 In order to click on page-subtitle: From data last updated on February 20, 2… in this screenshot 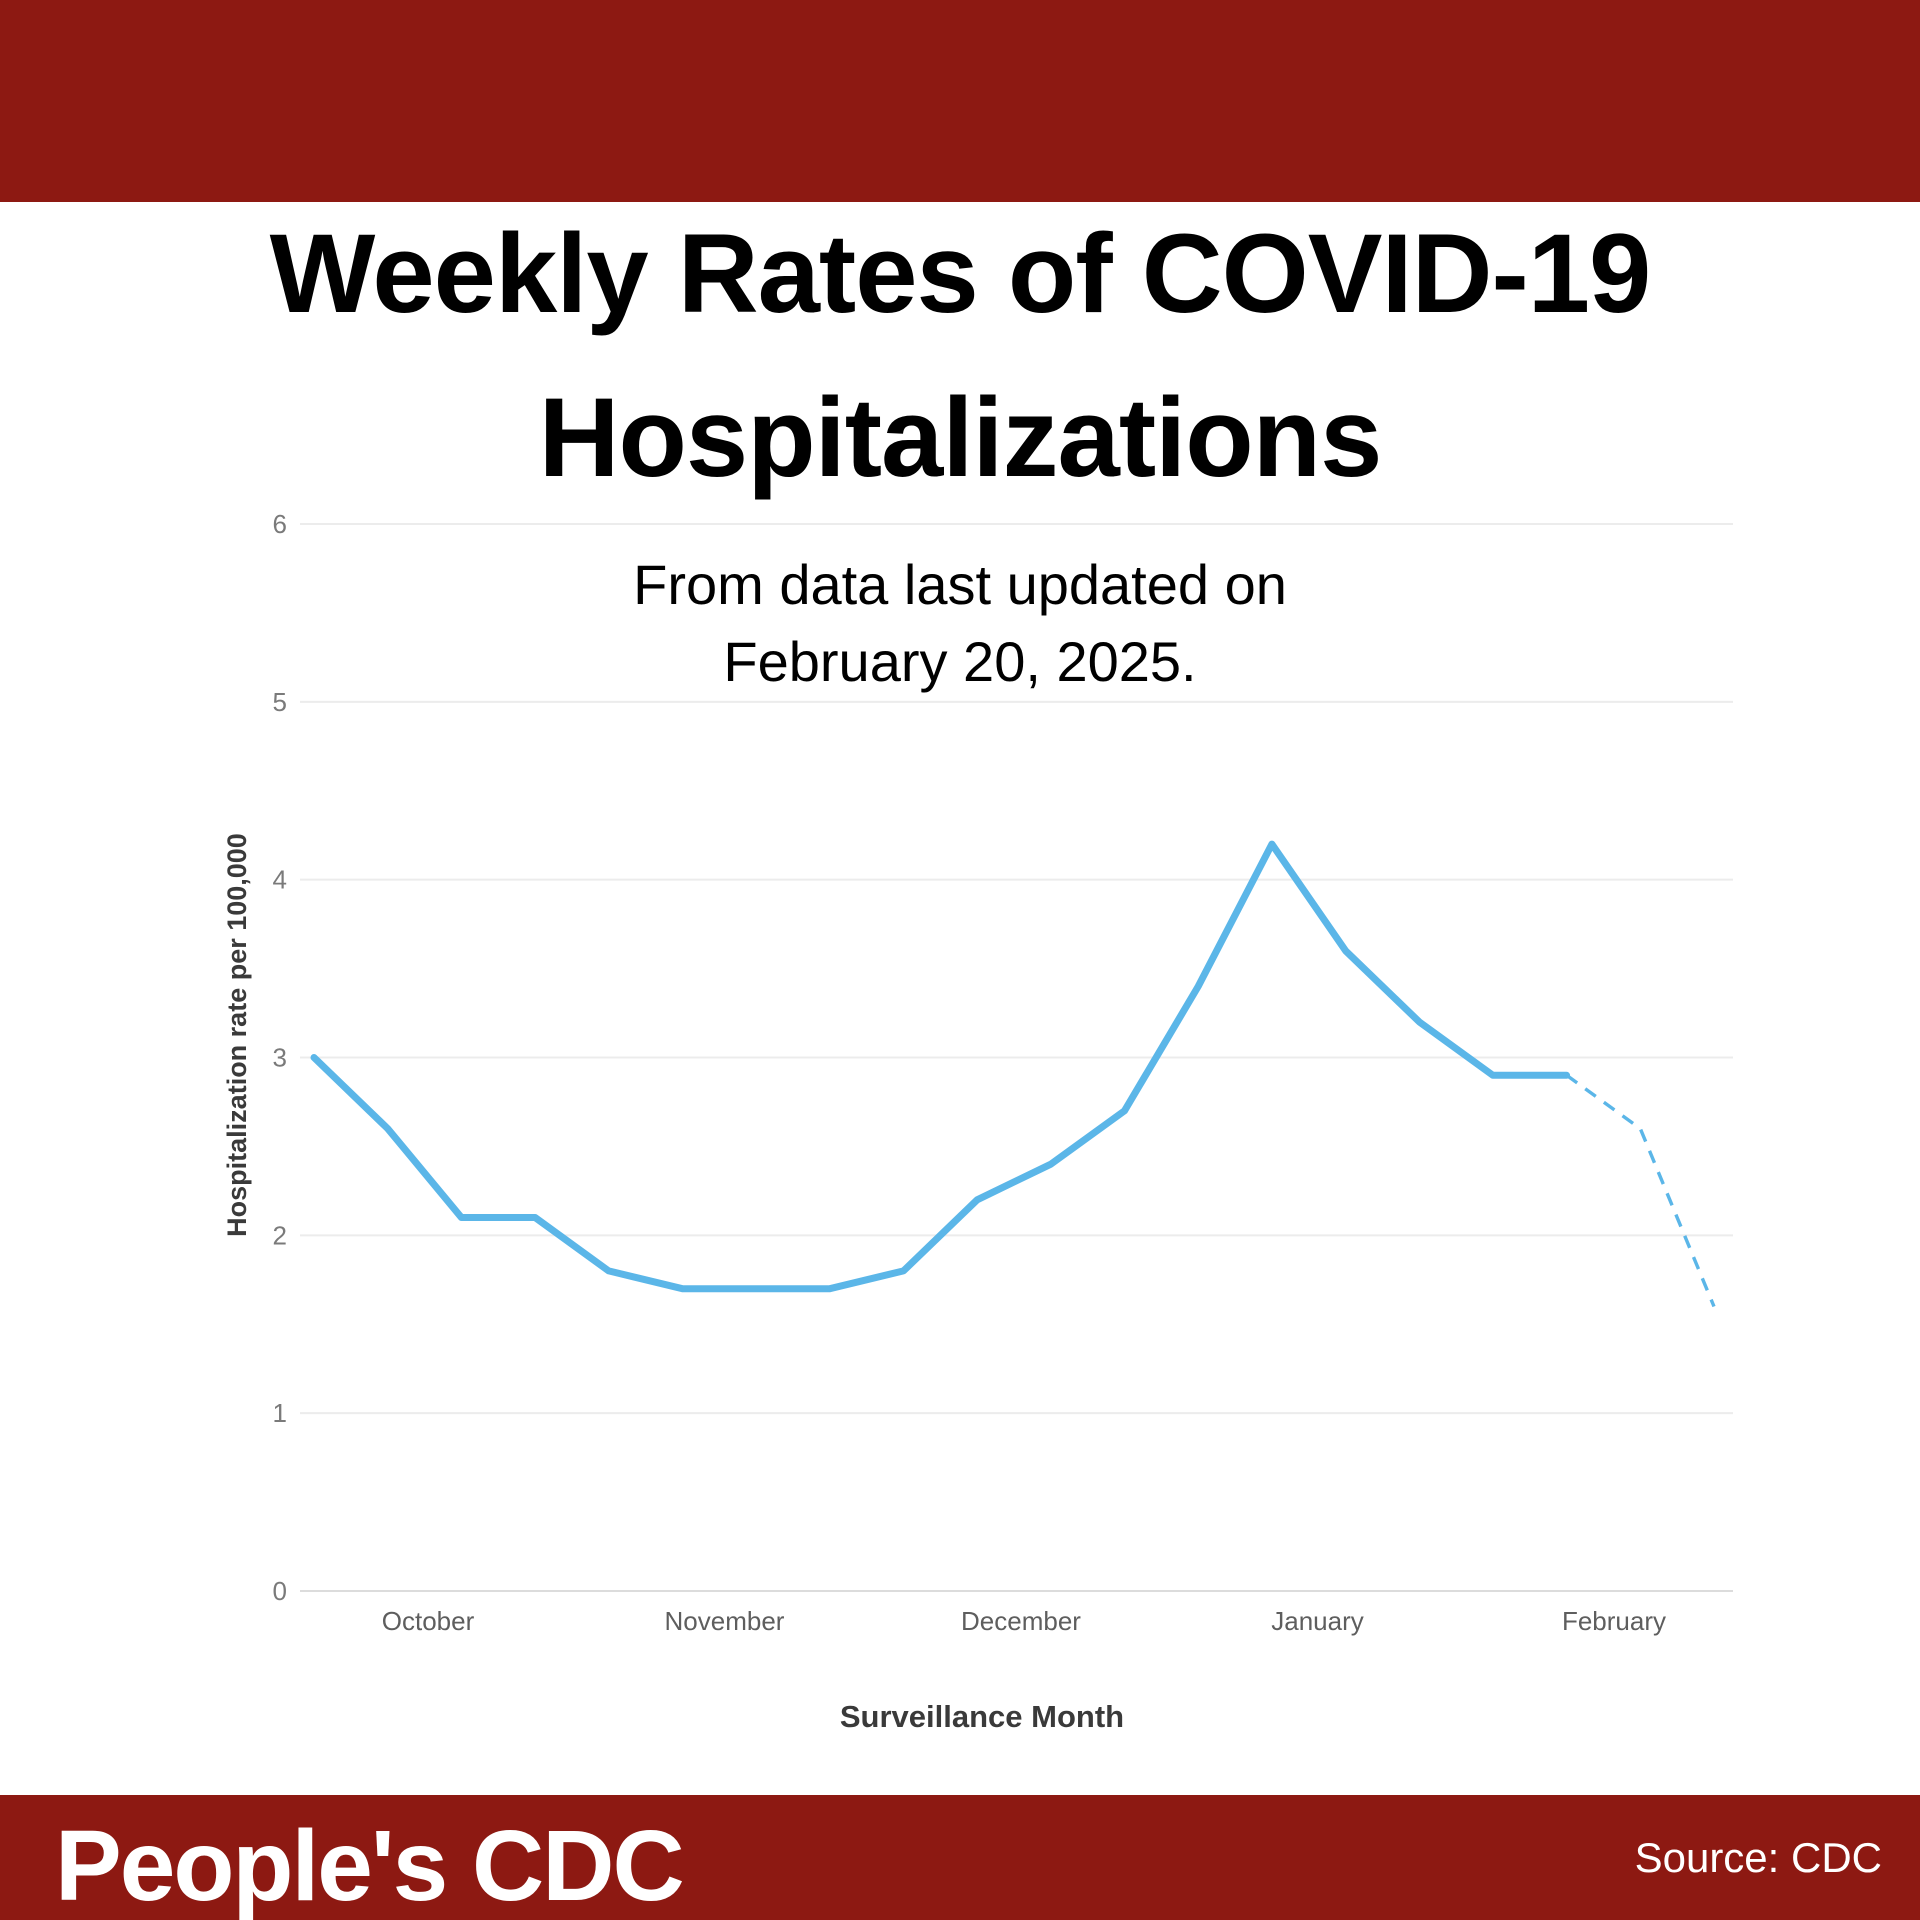, I will do `click(960, 623)`.